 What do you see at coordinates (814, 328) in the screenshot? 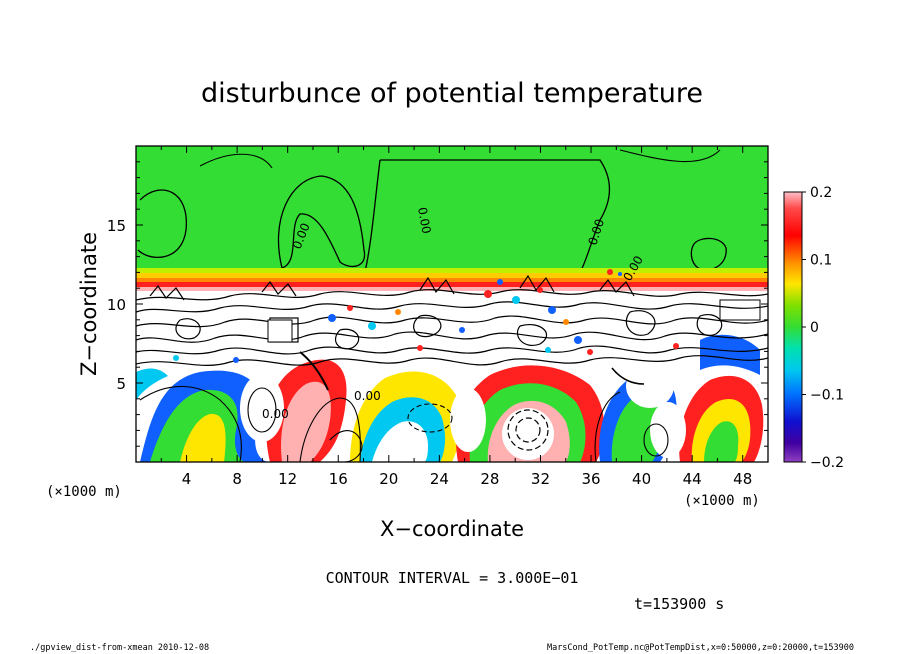
I see `colorbar-tick-label: 0` at bounding box center [814, 328].